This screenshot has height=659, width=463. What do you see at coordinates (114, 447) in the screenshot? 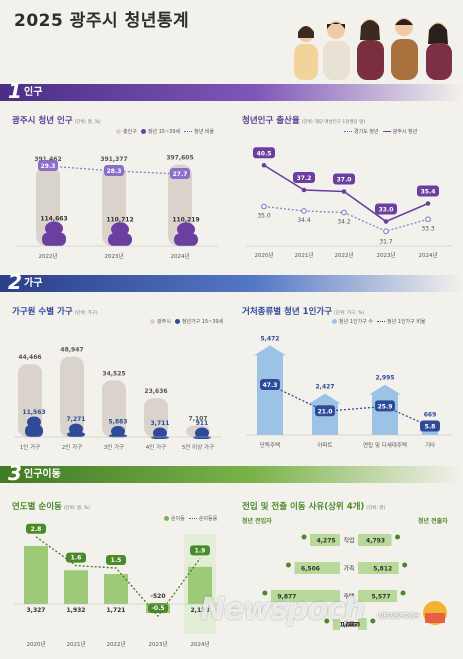
I see `household-category-label: 3인 가구` at bounding box center [114, 447].